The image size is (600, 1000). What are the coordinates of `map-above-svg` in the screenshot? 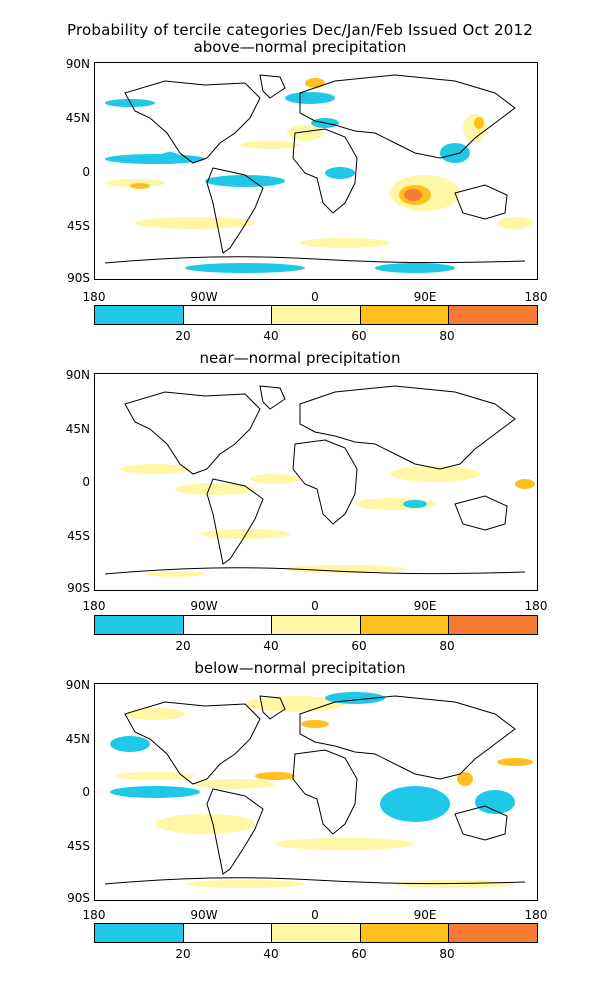 It's located at (318, 173).